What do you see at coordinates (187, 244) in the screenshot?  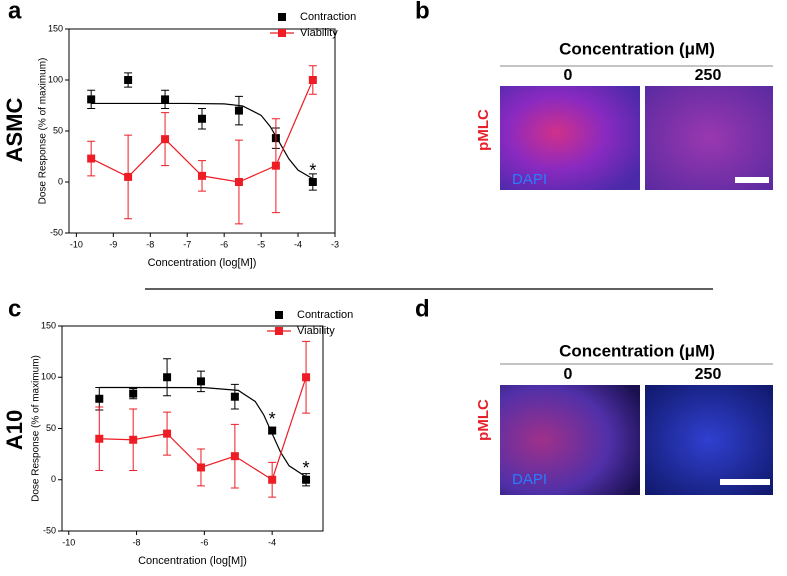 I see `x-tick-label: -7` at bounding box center [187, 244].